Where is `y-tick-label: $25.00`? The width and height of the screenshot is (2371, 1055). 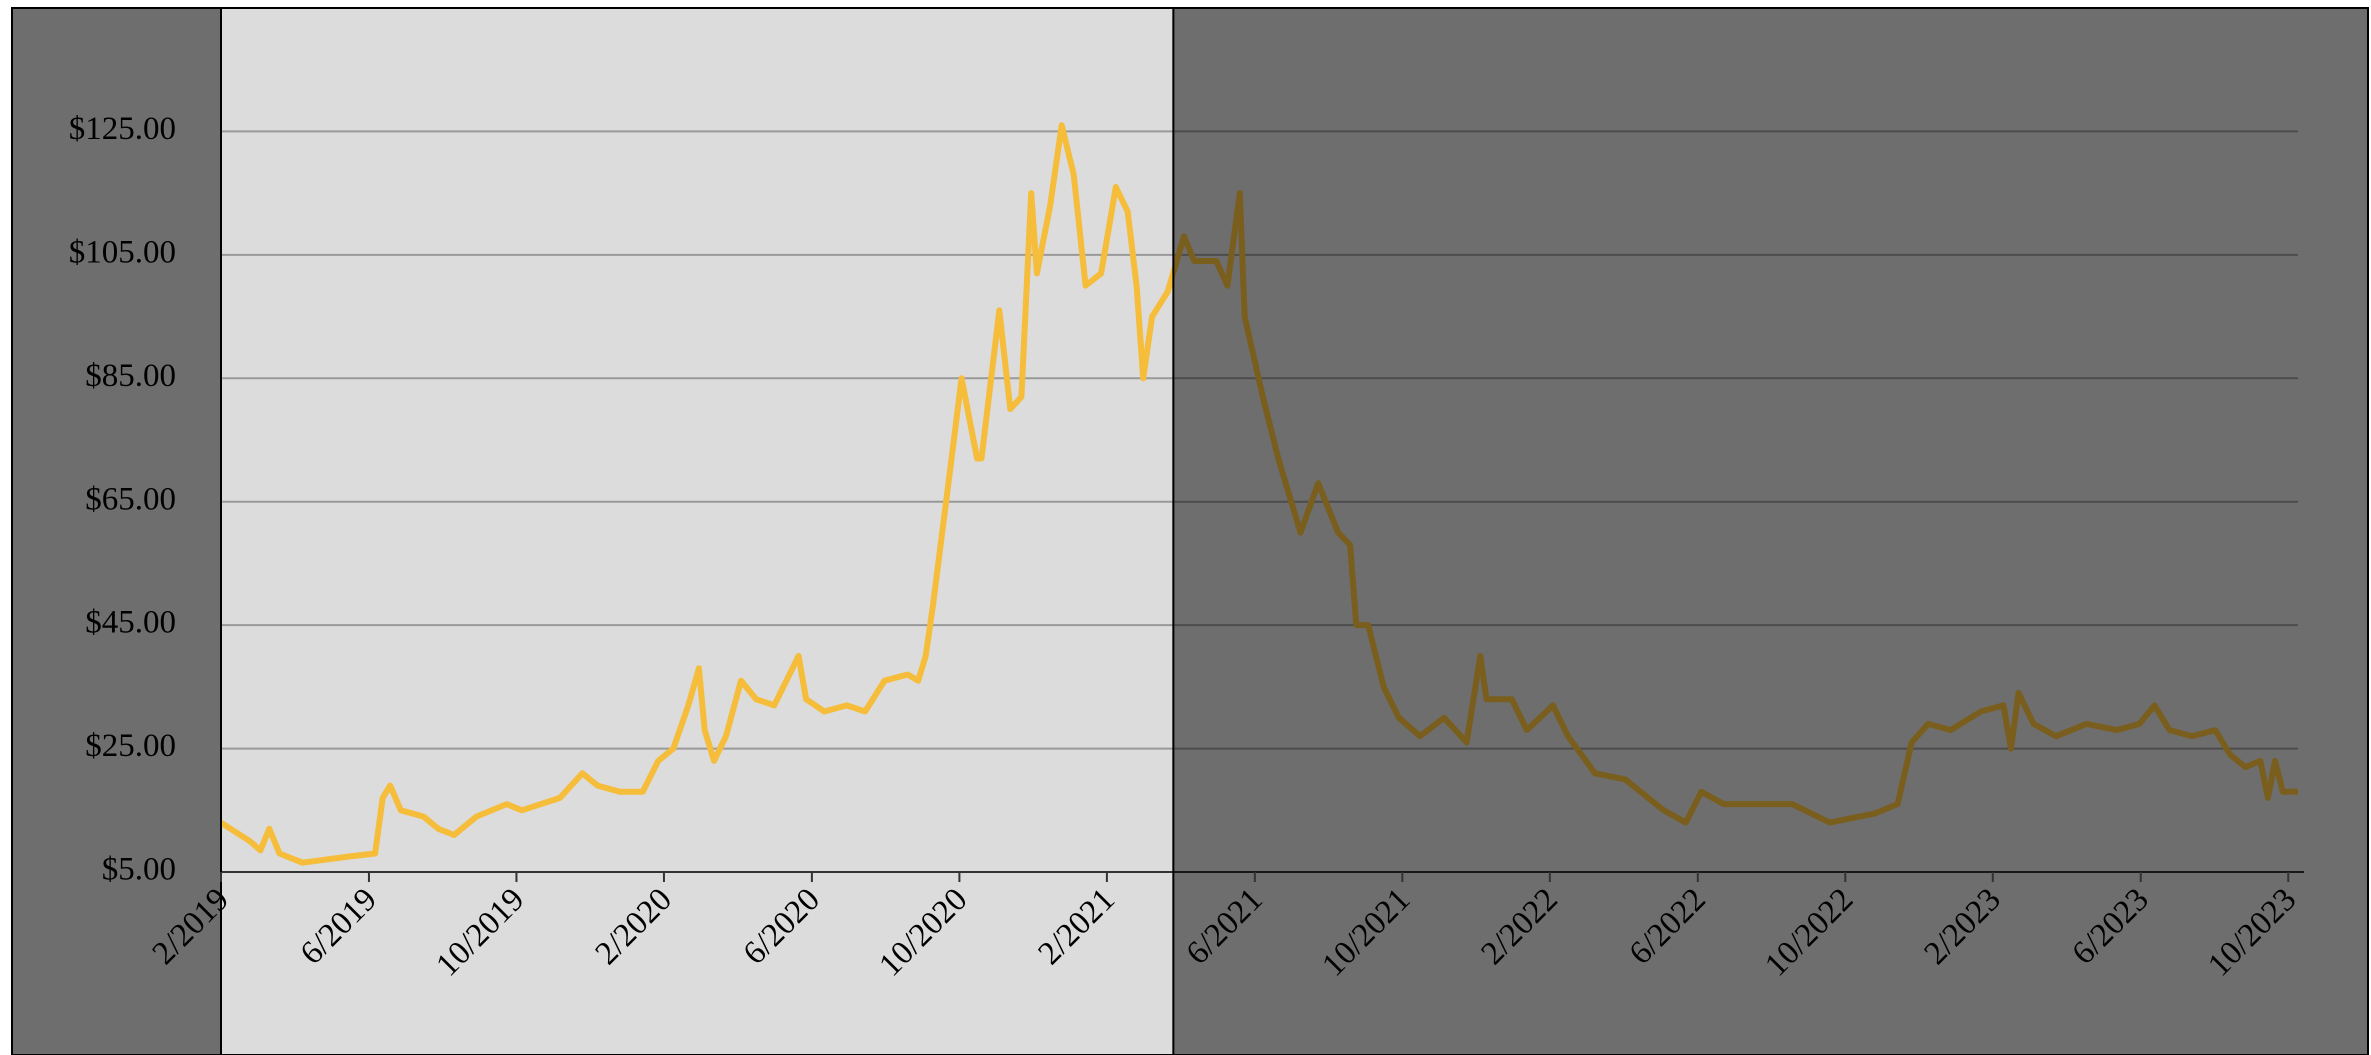
y-tick-label: $25.00 is located at coordinates (130, 746).